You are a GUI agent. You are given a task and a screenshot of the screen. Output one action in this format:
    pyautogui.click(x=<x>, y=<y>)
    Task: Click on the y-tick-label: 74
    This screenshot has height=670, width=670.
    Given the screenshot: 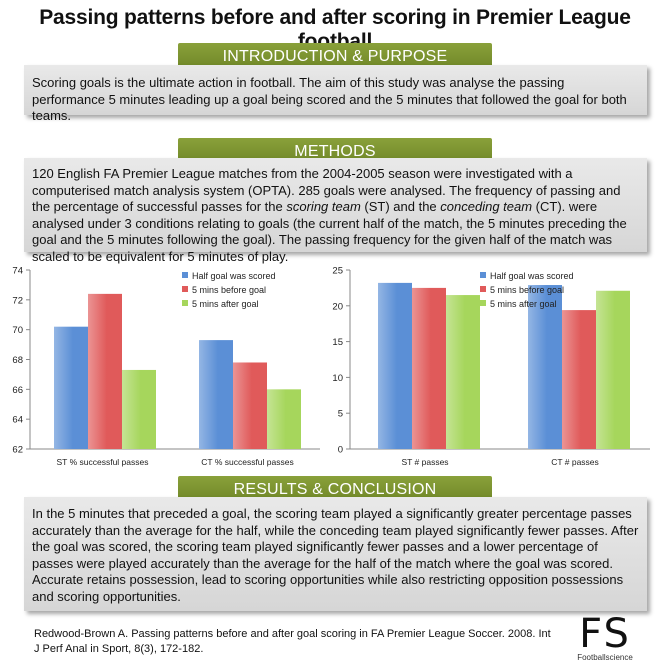 What is the action you would take?
    pyautogui.click(x=17, y=271)
    